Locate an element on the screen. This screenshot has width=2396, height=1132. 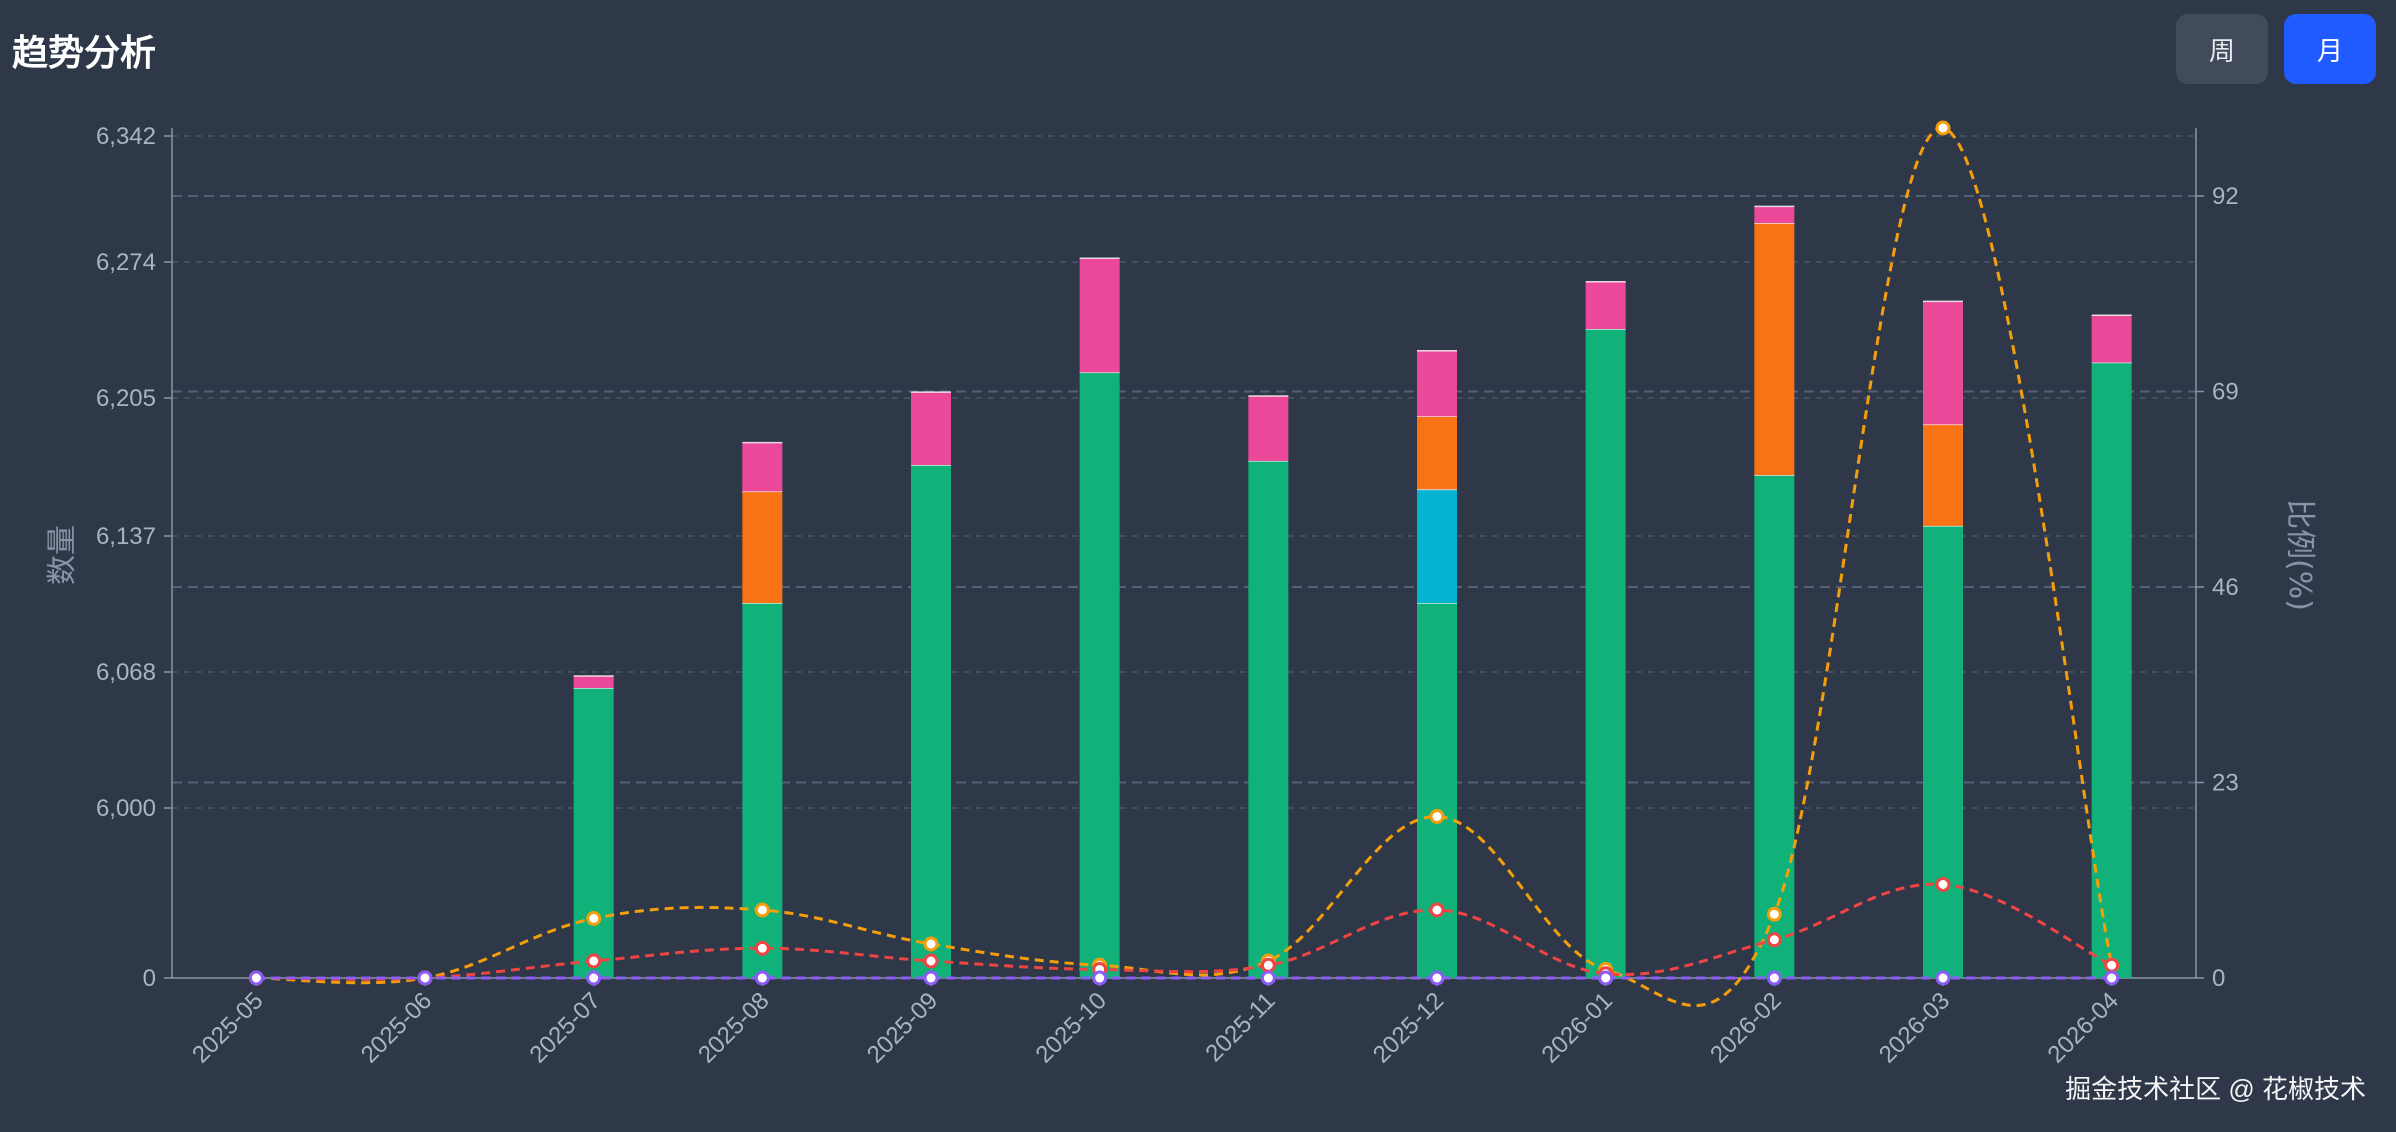
x-tick-label: 2025-08 is located at coordinates (733, 1027).